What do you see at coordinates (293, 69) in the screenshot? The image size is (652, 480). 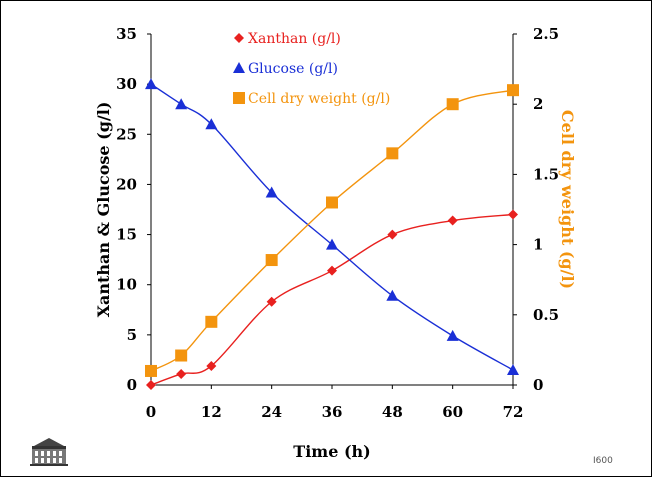 I see `legend-label-1: Glucose (g/l)` at bounding box center [293, 69].